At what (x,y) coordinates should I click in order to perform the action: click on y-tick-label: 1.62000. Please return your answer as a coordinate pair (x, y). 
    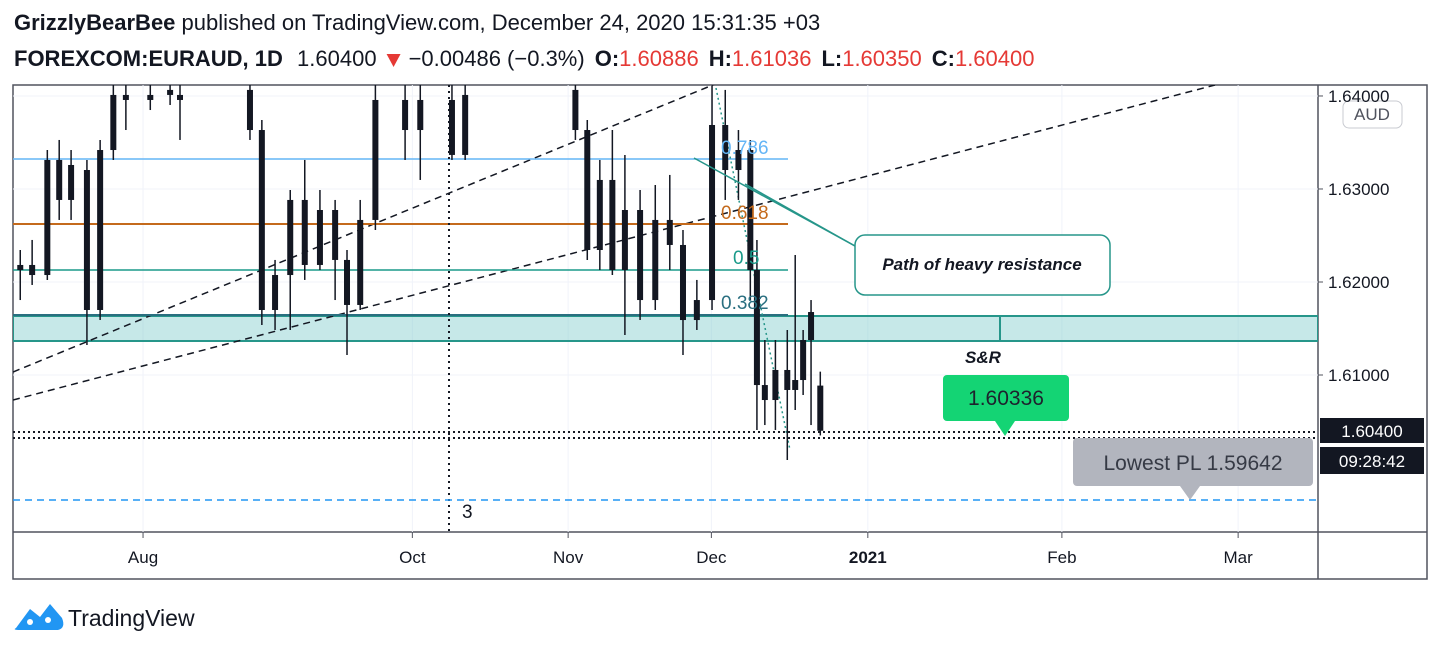
    Looking at the image, I should click on (1358, 282).